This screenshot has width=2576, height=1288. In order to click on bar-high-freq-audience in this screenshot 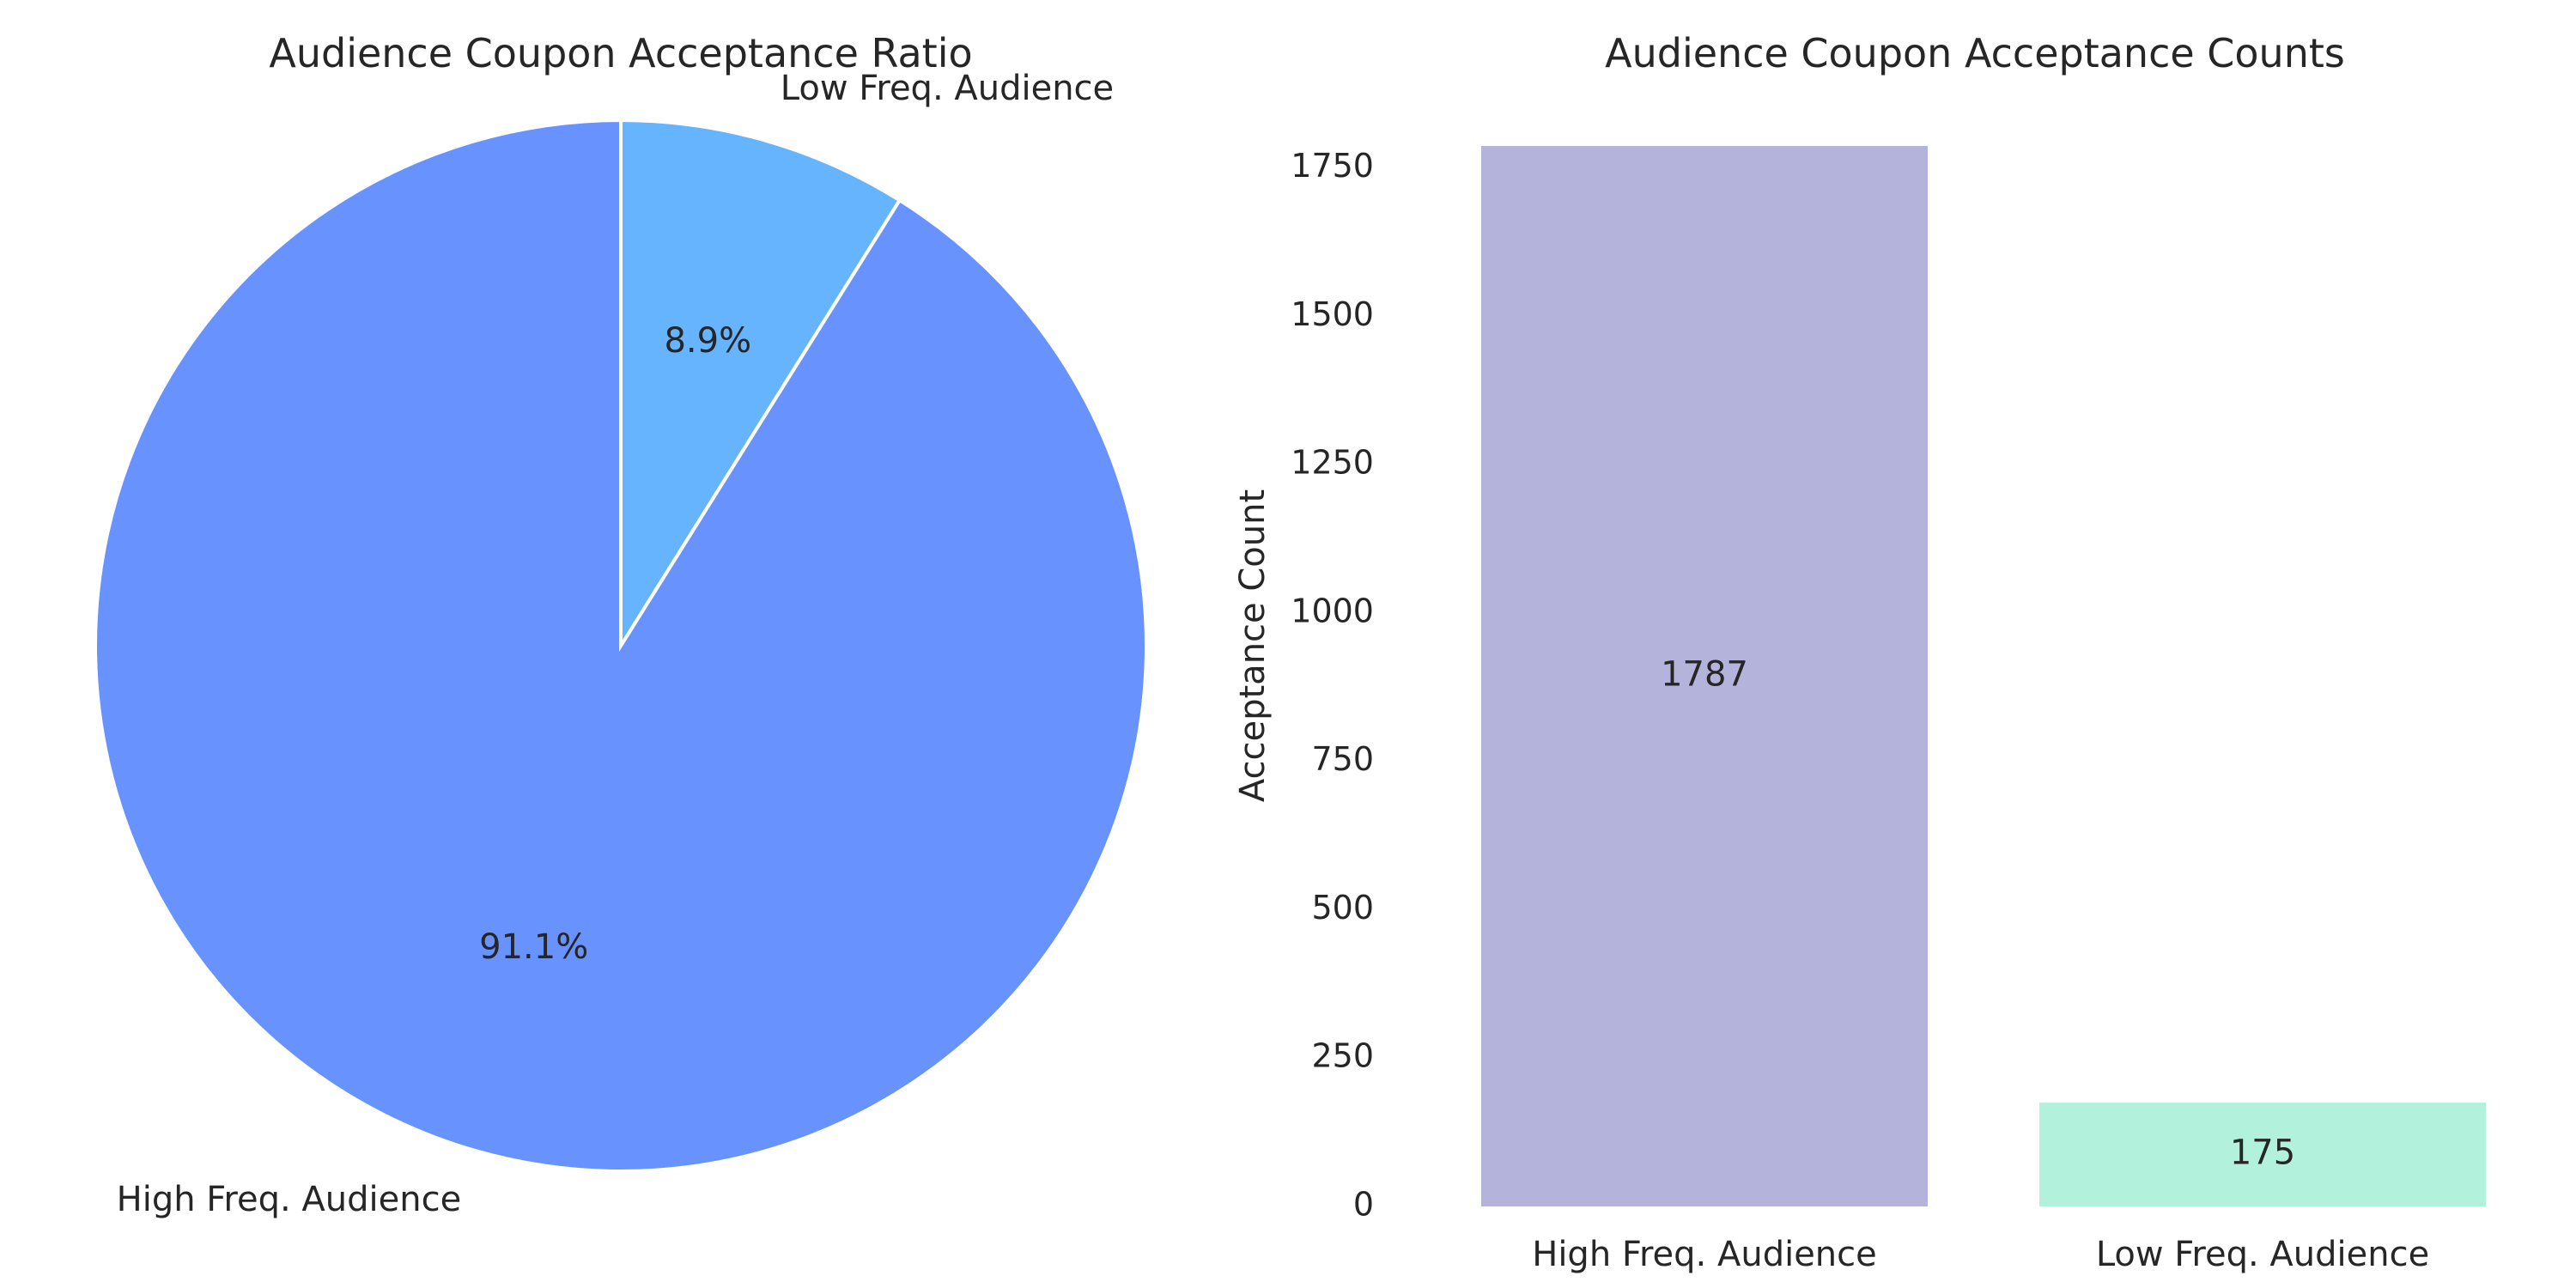, I will do `click(1704, 676)`.